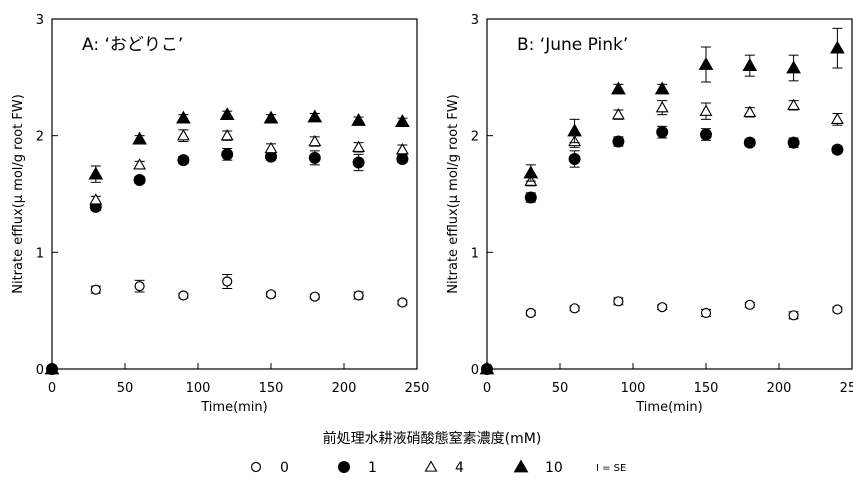  What do you see at coordinates (271, 388) in the screenshot?
I see `x-tick-label: 150` at bounding box center [271, 388].